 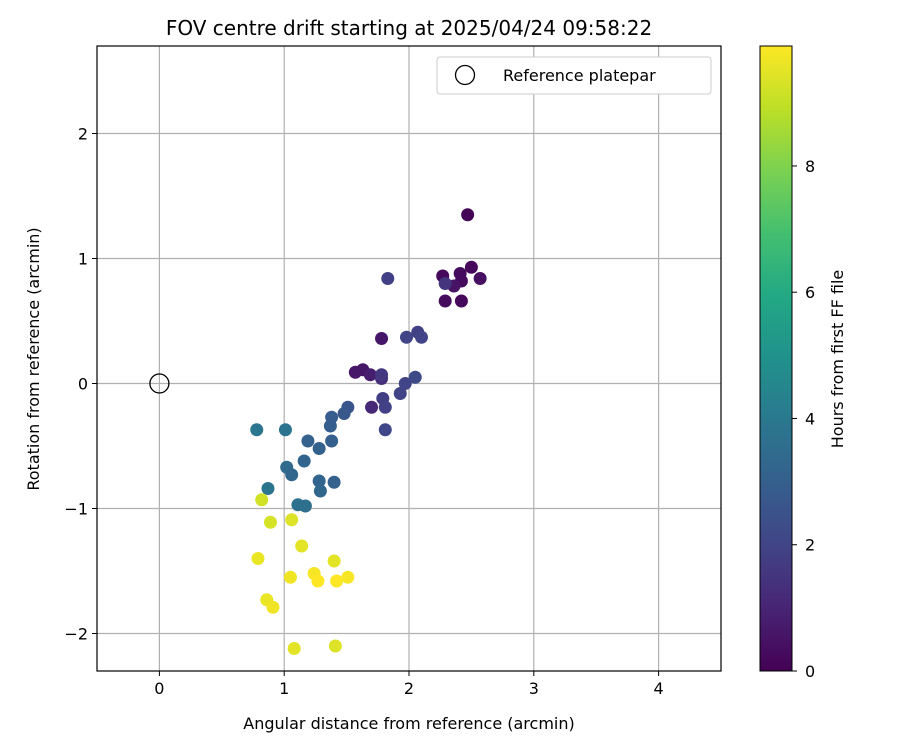 I want to click on legend-reference-marker, so click(x=465, y=75).